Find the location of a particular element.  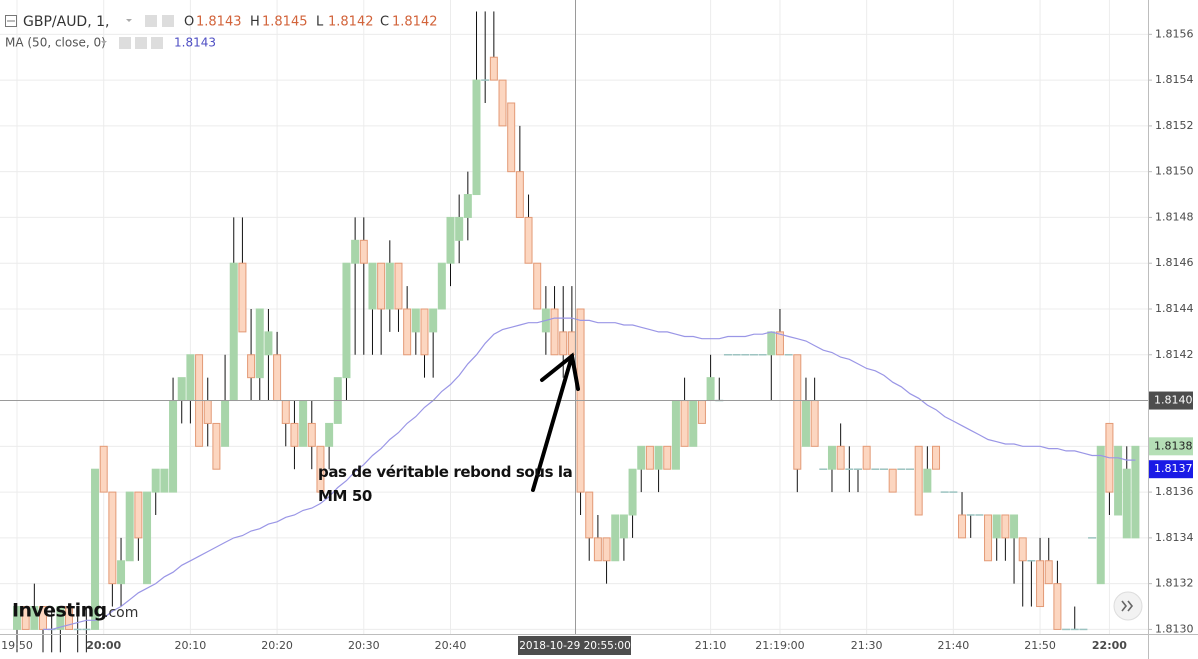

crosshair-time-label: 2018-10-29 20:55:00 is located at coordinates (575, 646).